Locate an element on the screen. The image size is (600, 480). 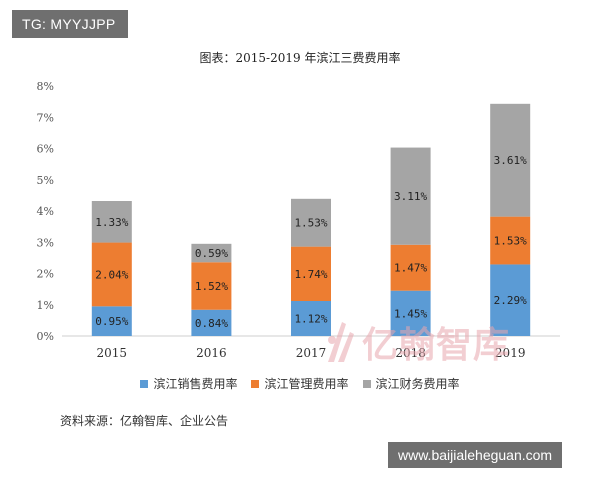
legend-label-finance: 滨江财务费用率 is located at coordinates (417, 384).